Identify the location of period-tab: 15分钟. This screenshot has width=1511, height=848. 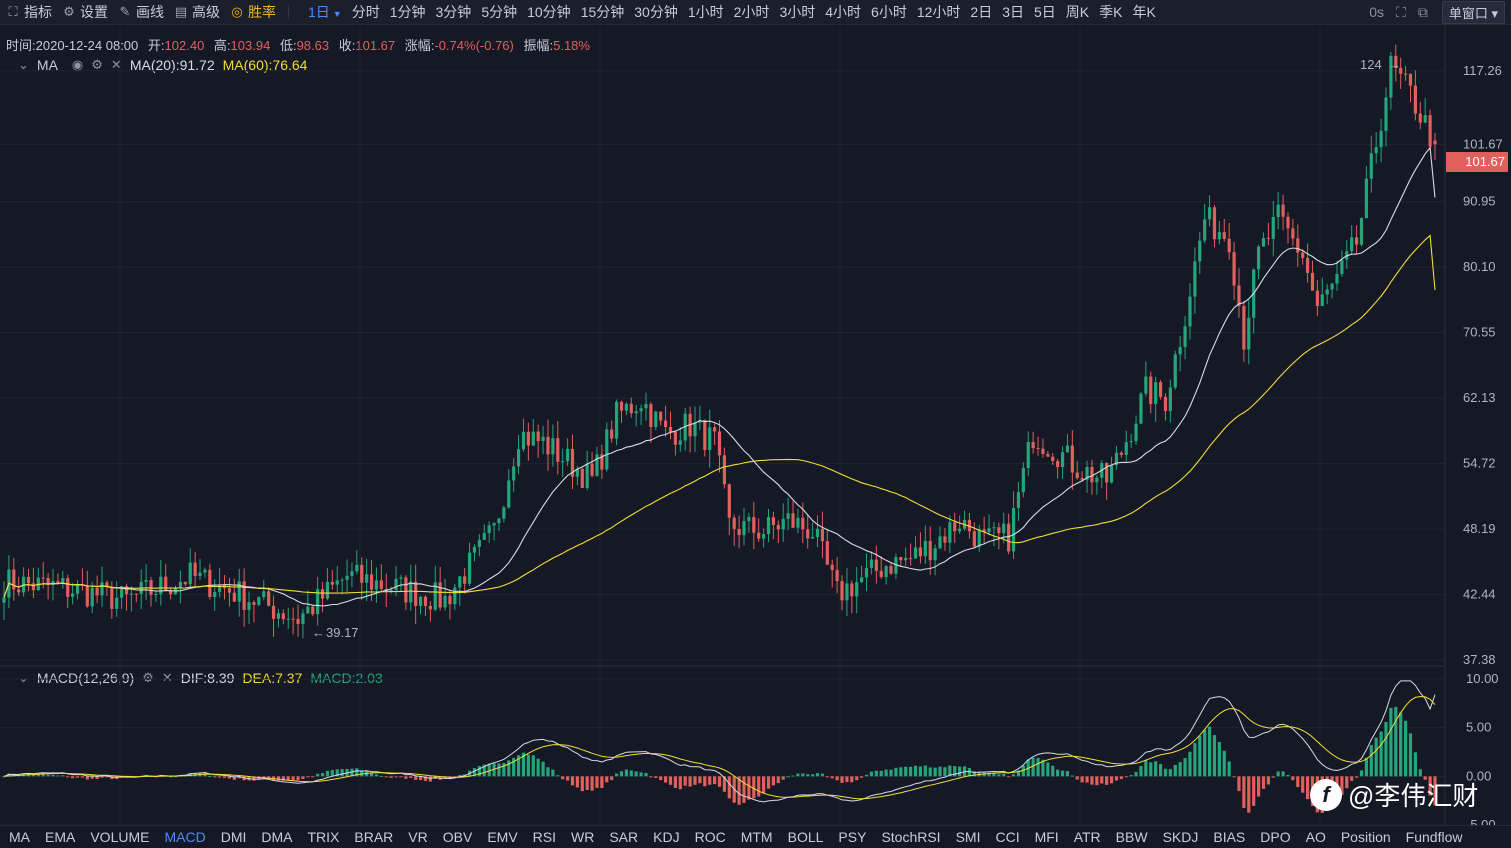
(602, 12).